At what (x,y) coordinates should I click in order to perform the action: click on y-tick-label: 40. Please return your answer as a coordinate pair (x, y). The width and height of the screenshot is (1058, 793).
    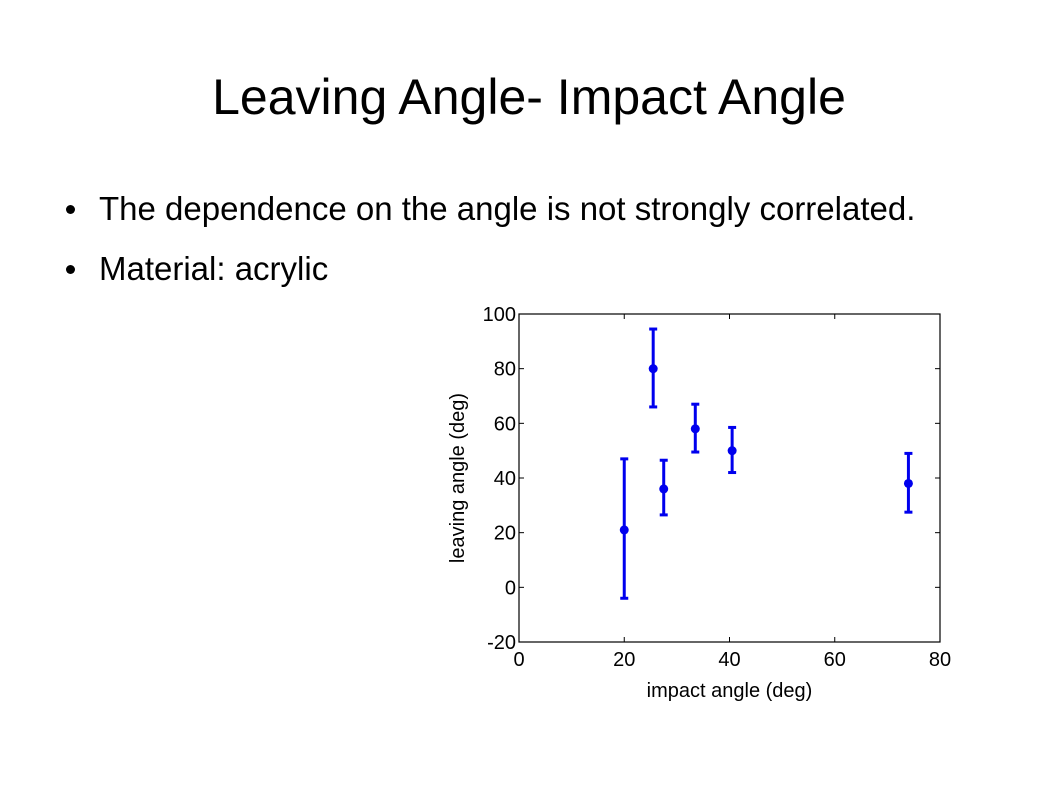
    Looking at the image, I should click on (505, 479).